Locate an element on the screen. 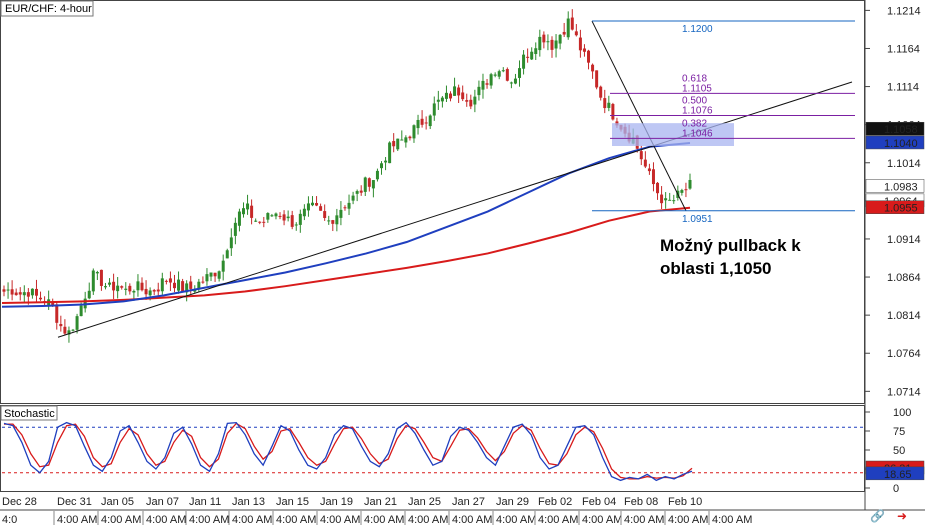 This screenshot has height=525, width=925. arrow-right-icon: ➜ is located at coordinates (902, 516).